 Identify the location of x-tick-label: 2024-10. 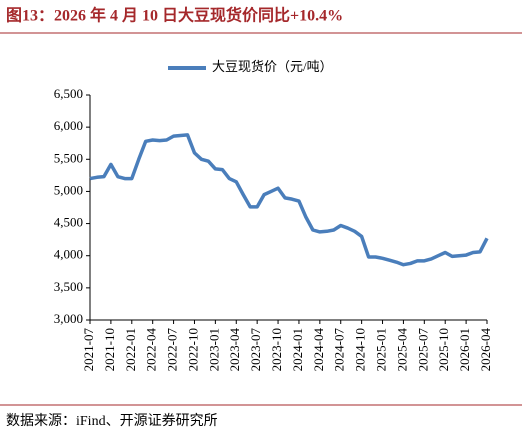
(360, 349).